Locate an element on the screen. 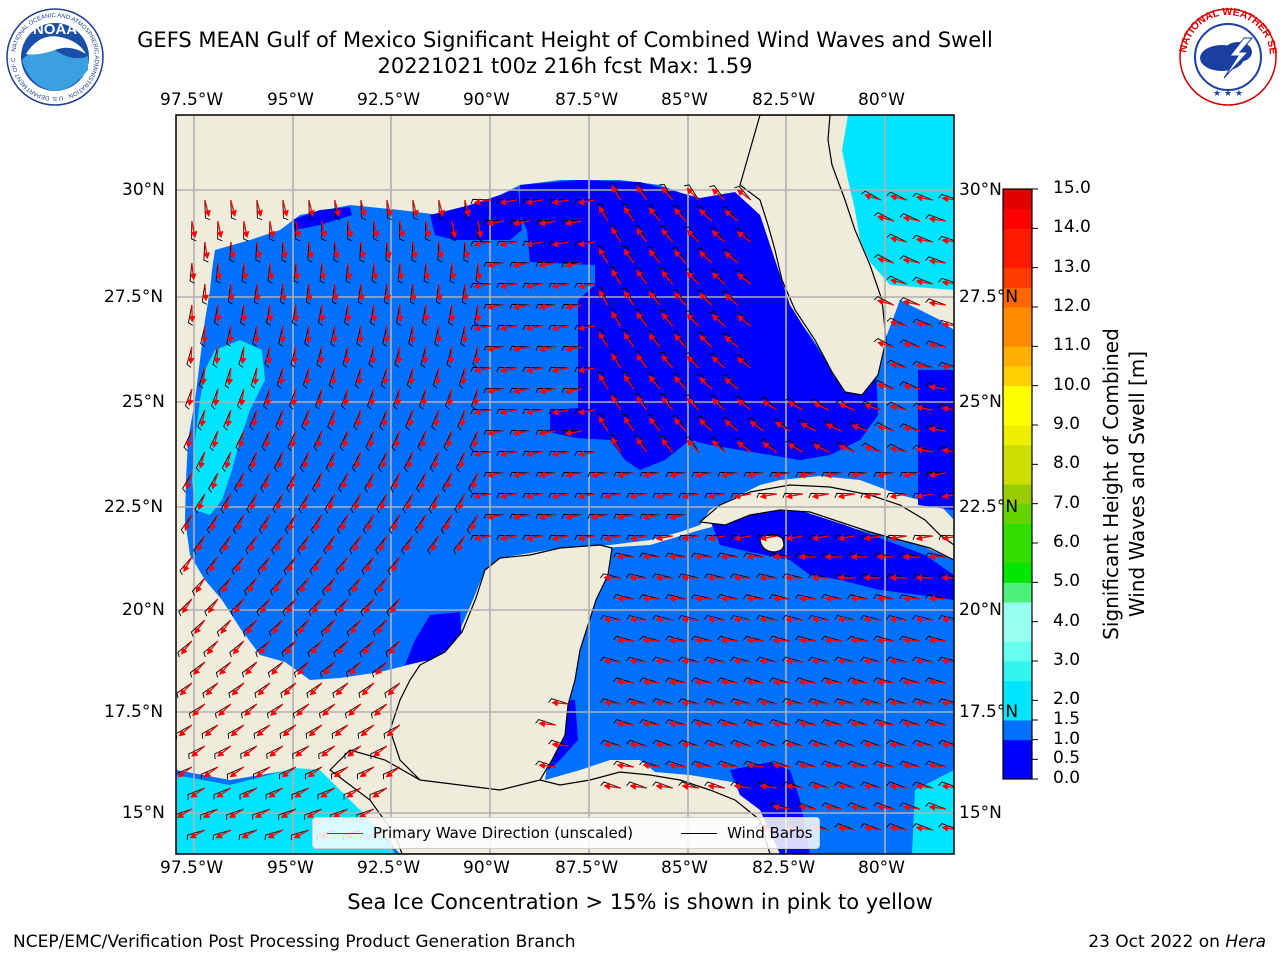 Image resolution: width=1280 pixels, height=960 pixels. cuba-island is located at coordinates (826, 522).